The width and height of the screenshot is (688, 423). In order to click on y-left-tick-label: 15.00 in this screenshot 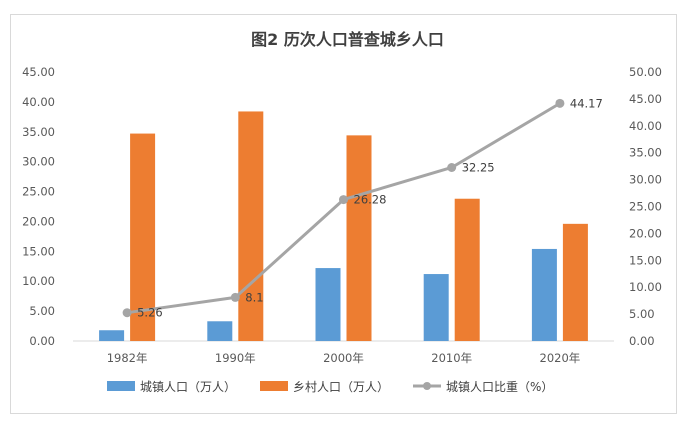, I will do `click(38, 251)`.